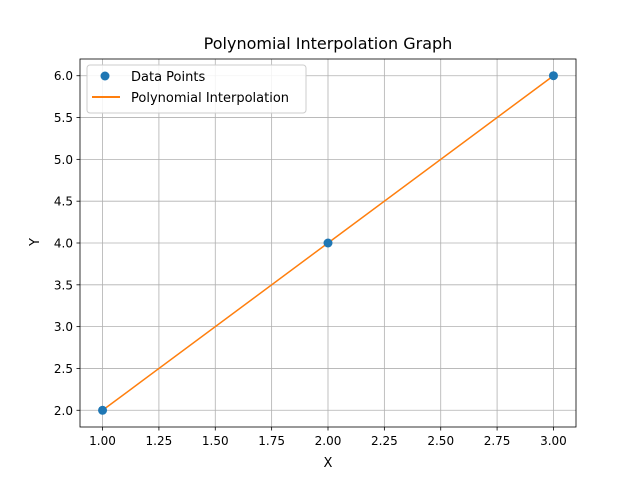 This screenshot has width=640, height=484. What do you see at coordinates (35, 242) in the screenshot?
I see `y-axis-label: Y` at bounding box center [35, 242].